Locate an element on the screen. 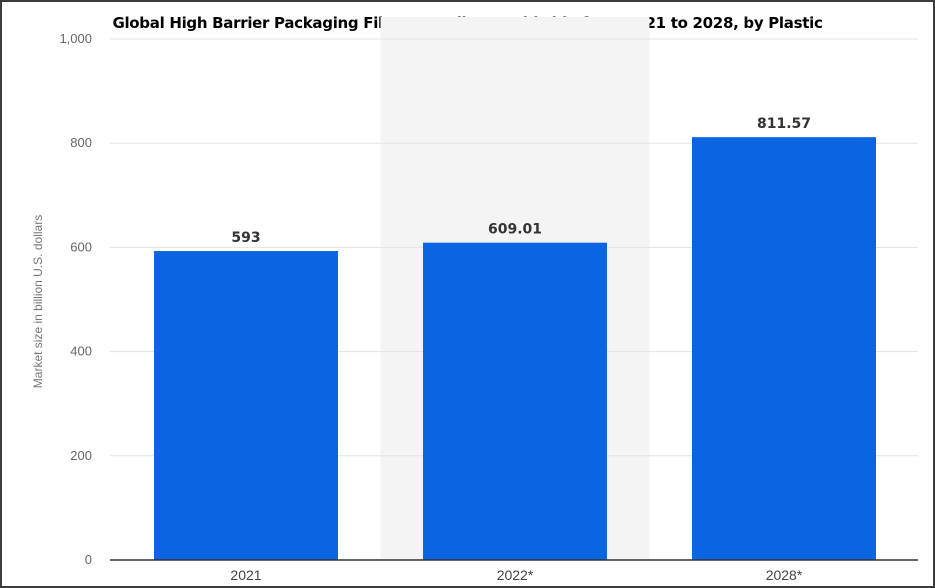 The image size is (935, 588). x-tick-label: 2028* is located at coordinates (784, 575).